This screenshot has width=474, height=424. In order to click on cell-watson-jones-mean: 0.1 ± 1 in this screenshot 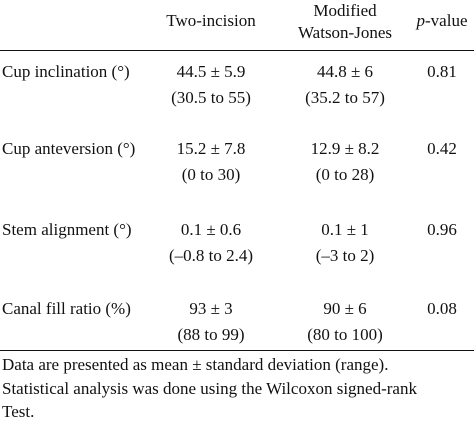, I will do `click(345, 229)`.